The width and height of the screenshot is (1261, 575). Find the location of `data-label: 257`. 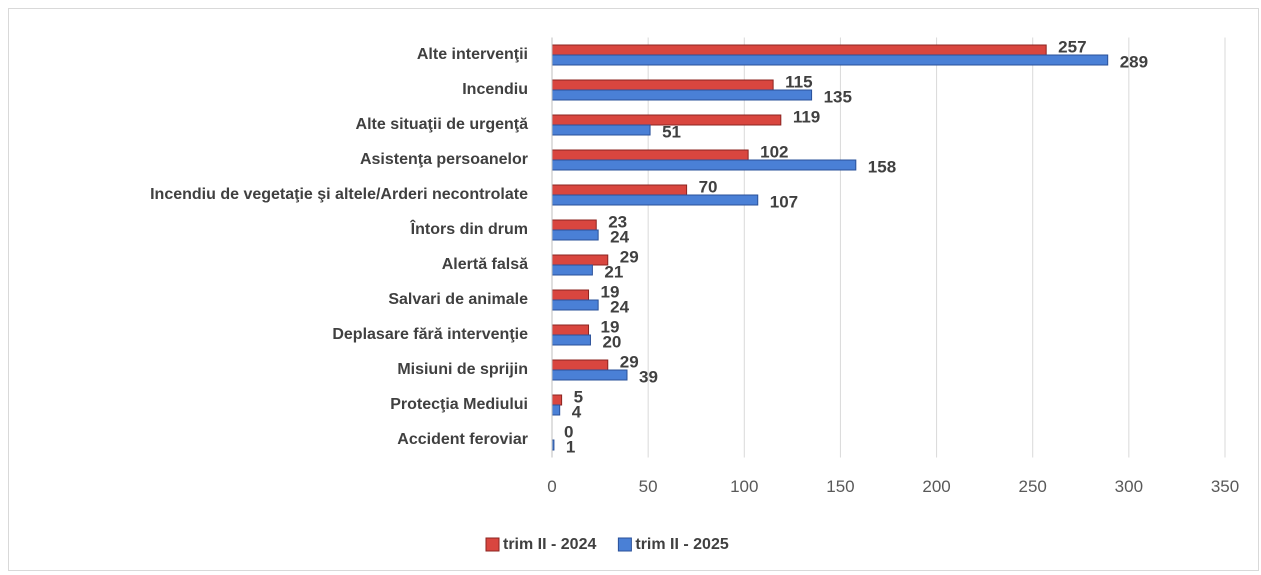

data-label: 257 is located at coordinates (1072, 46).